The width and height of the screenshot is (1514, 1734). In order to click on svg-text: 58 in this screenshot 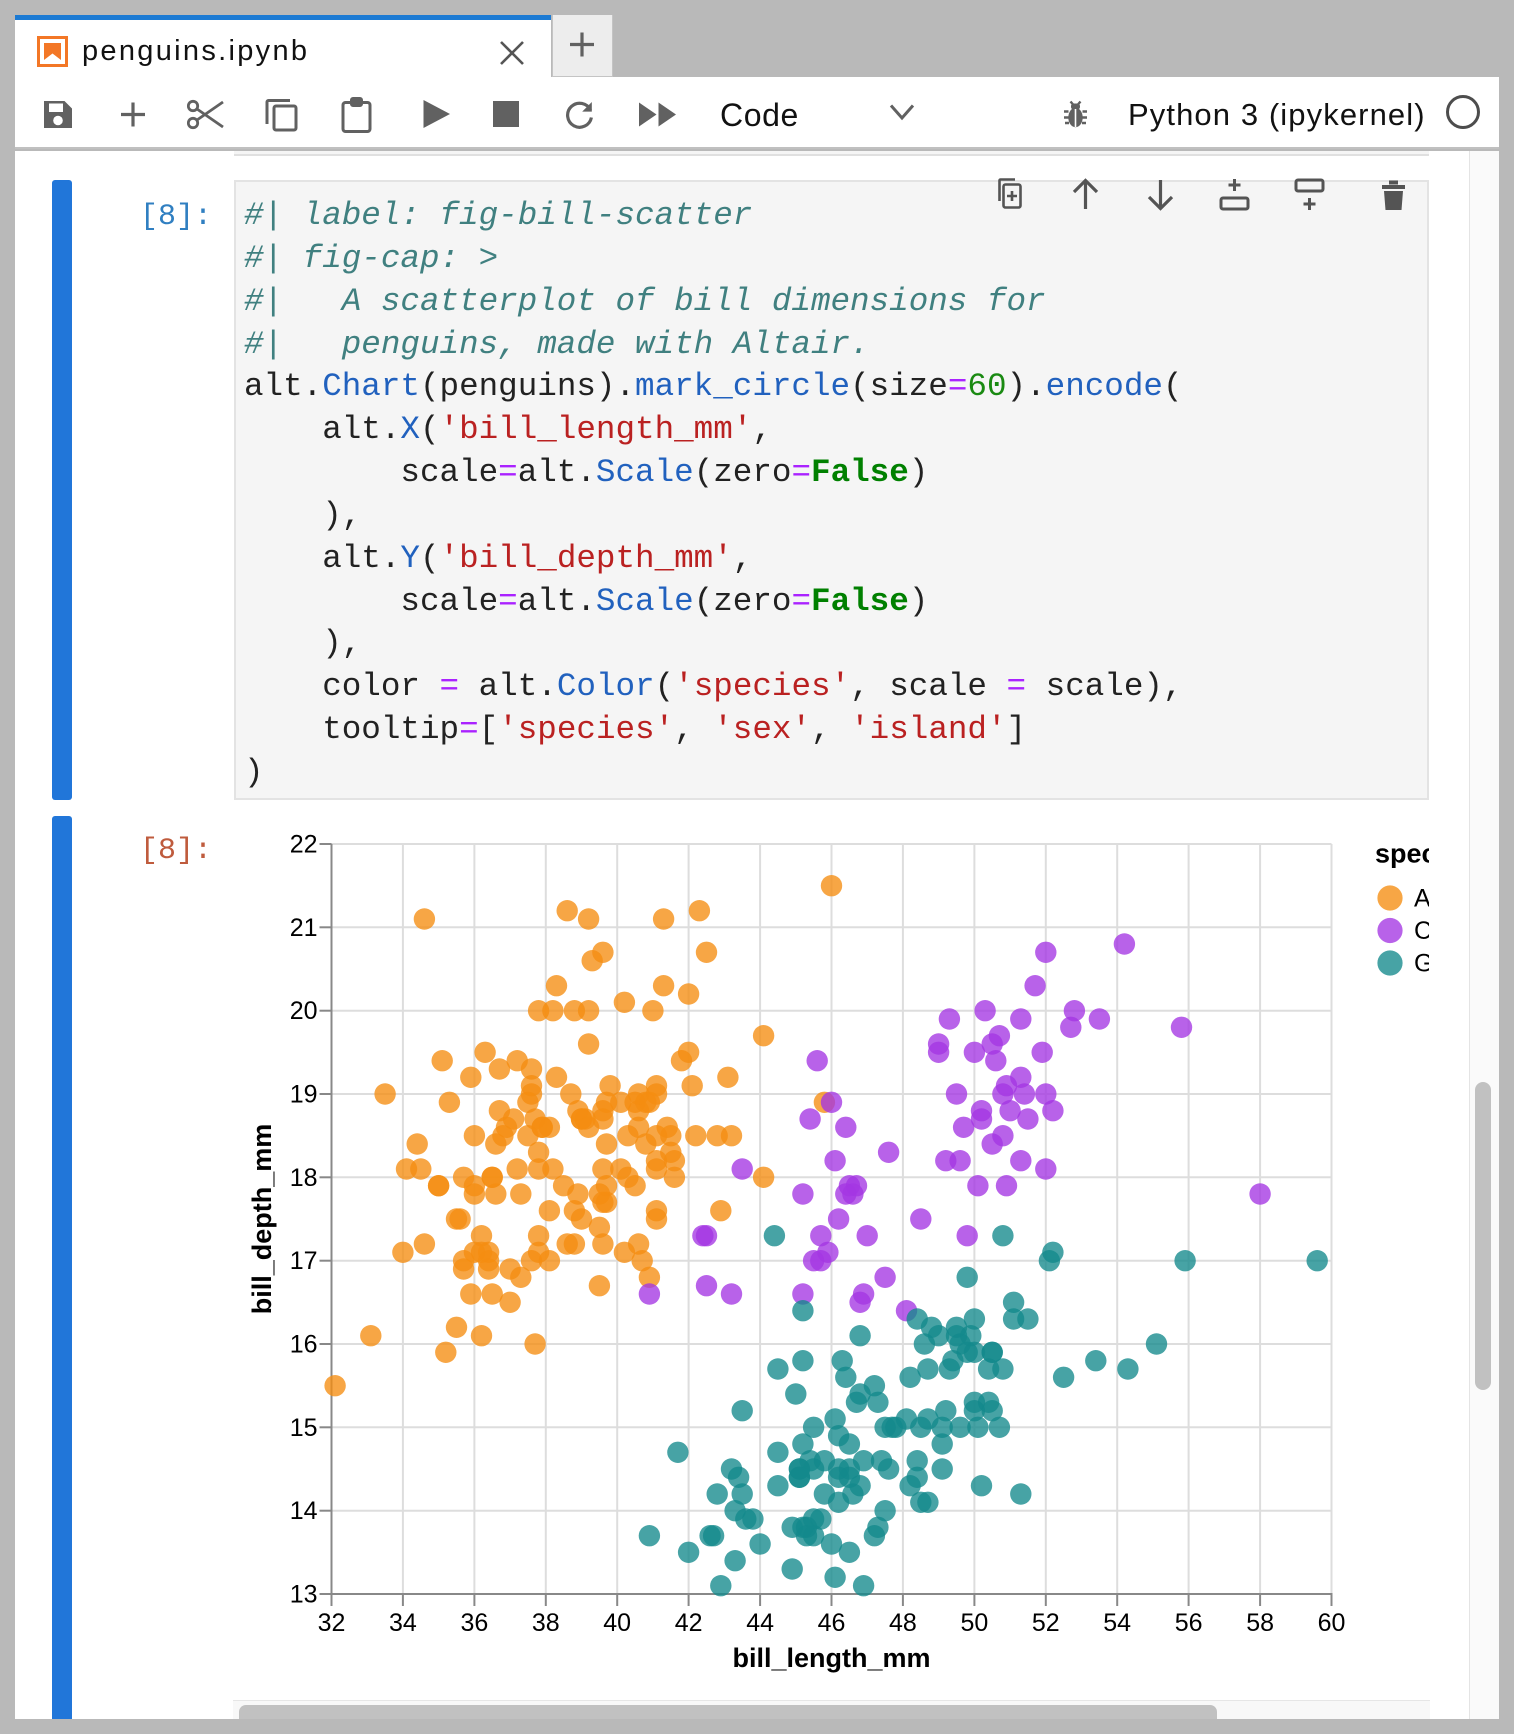, I will do `click(1260, 1623)`.